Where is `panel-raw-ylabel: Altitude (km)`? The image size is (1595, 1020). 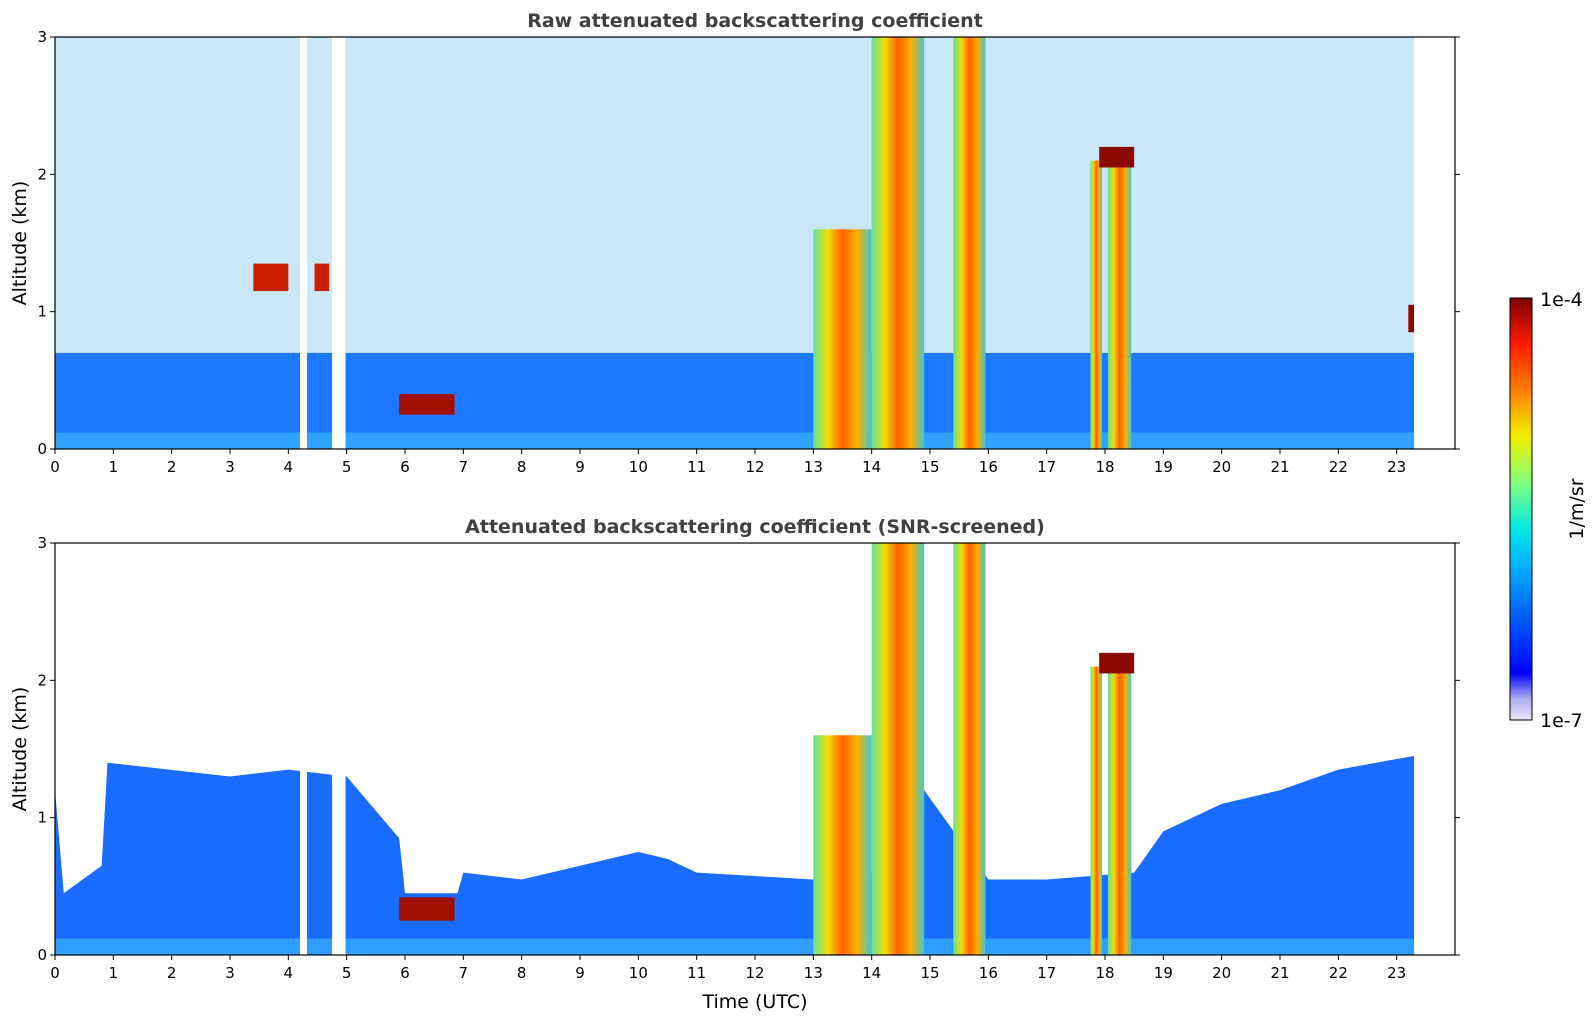
panel-raw-ylabel: Altitude (km) is located at coordinates (20, 243).